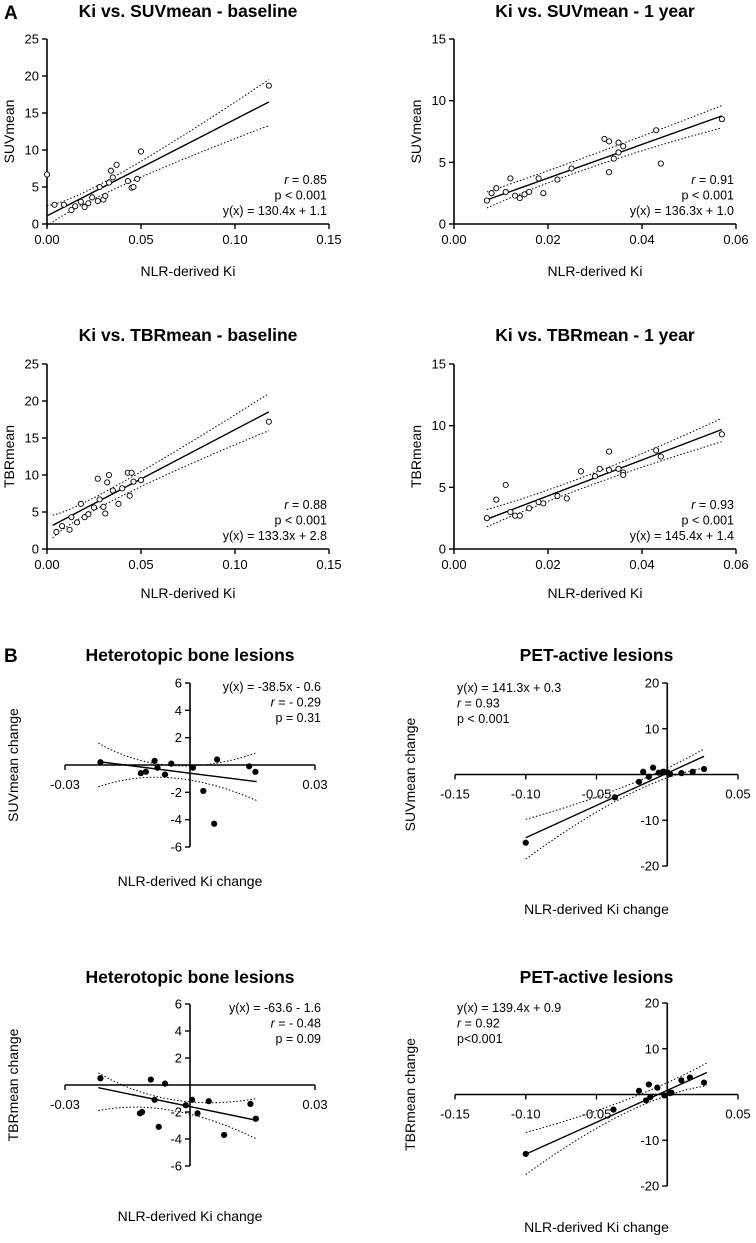 This screenshot has width=756, height=1243. I want to click on stat-equation: y(x) = 145.4x + 1.4, so click(682, 536).